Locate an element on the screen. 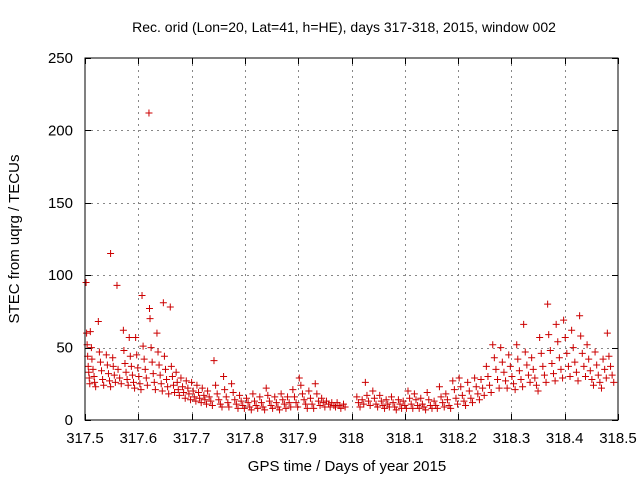  y-tick-label: 100 is located at coordinates (60, 275).